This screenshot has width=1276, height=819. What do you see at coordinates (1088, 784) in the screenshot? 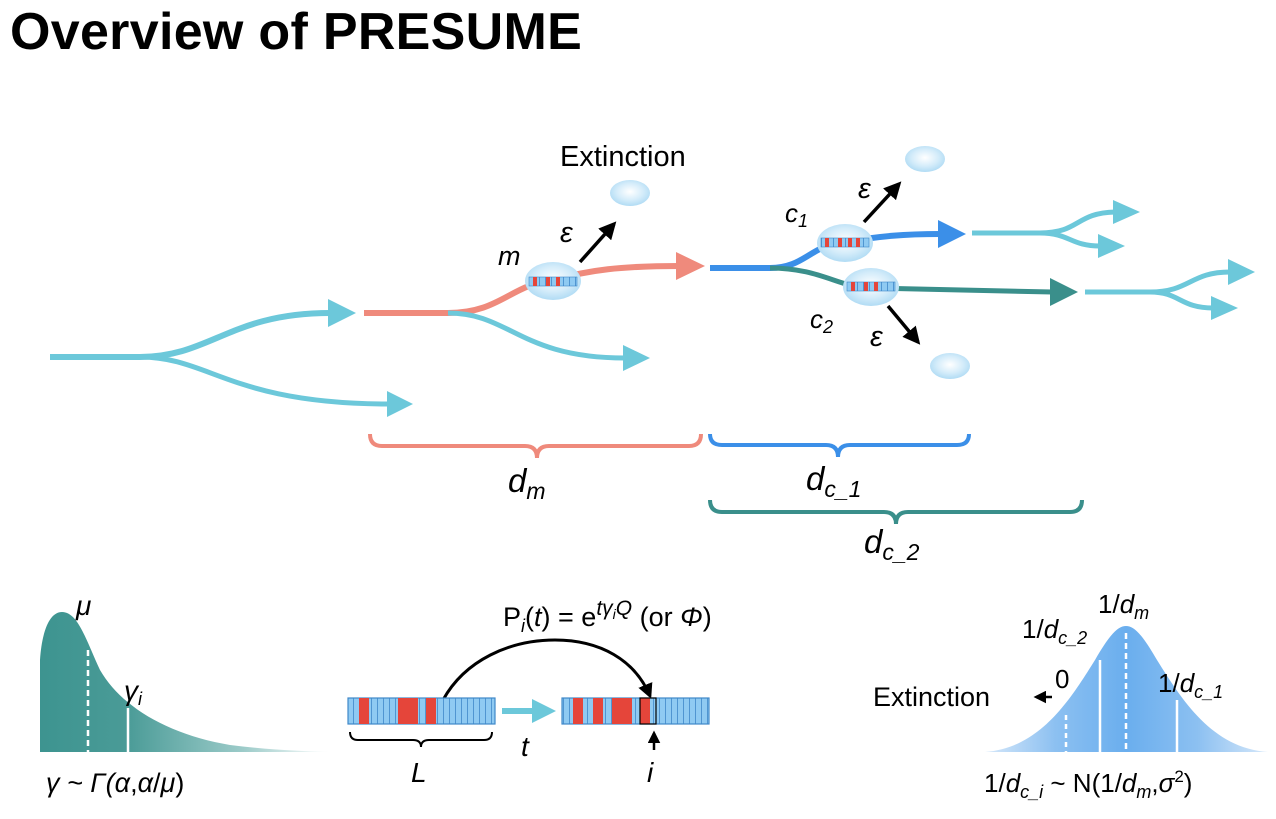
I see `normal-formula: 1/dc_i ~ N(1/dm,σ2)` at bounding box center [1088, 784].